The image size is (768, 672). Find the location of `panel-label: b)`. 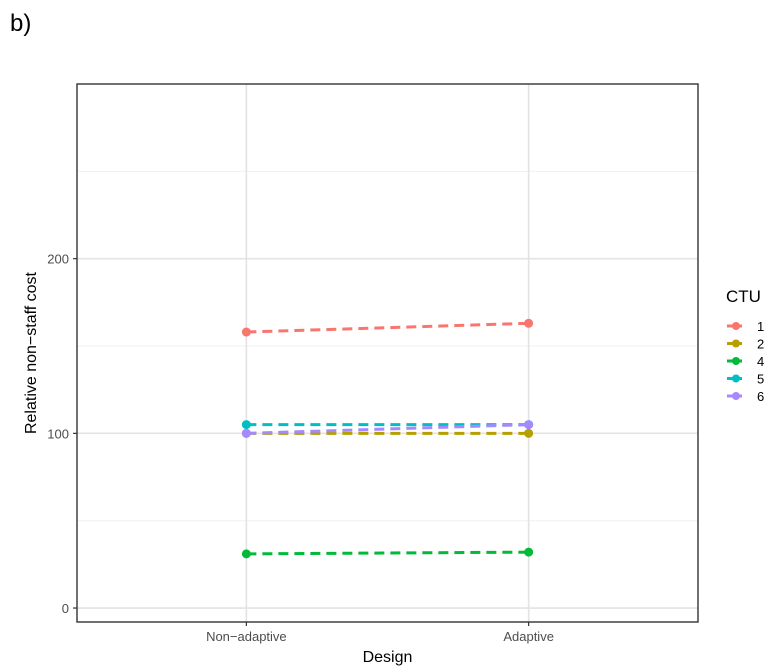

panel-label: b) is located at coordinates (21, 23).